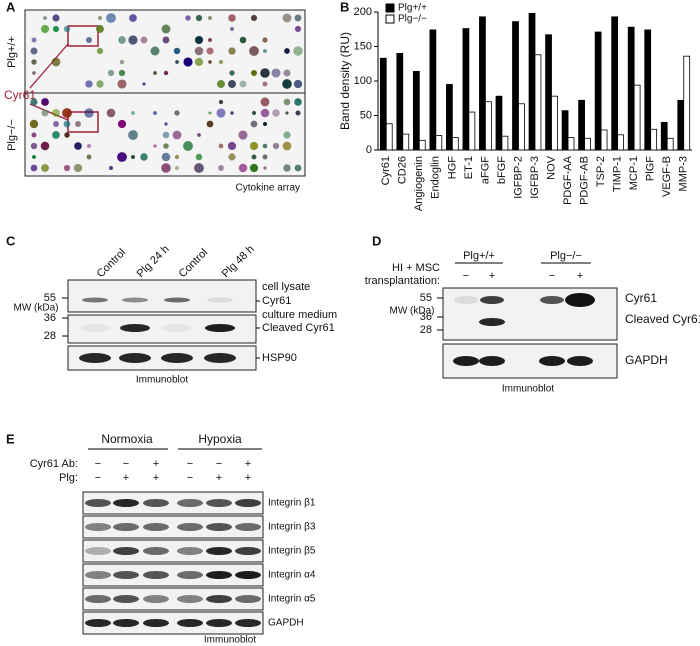 Image resolution: width=700 pixels, height=646 pixels. What do you see at coordinates (238, 261) in the screenshot?
I see `label: Plg 48 h` at bounding box center [238, 261].